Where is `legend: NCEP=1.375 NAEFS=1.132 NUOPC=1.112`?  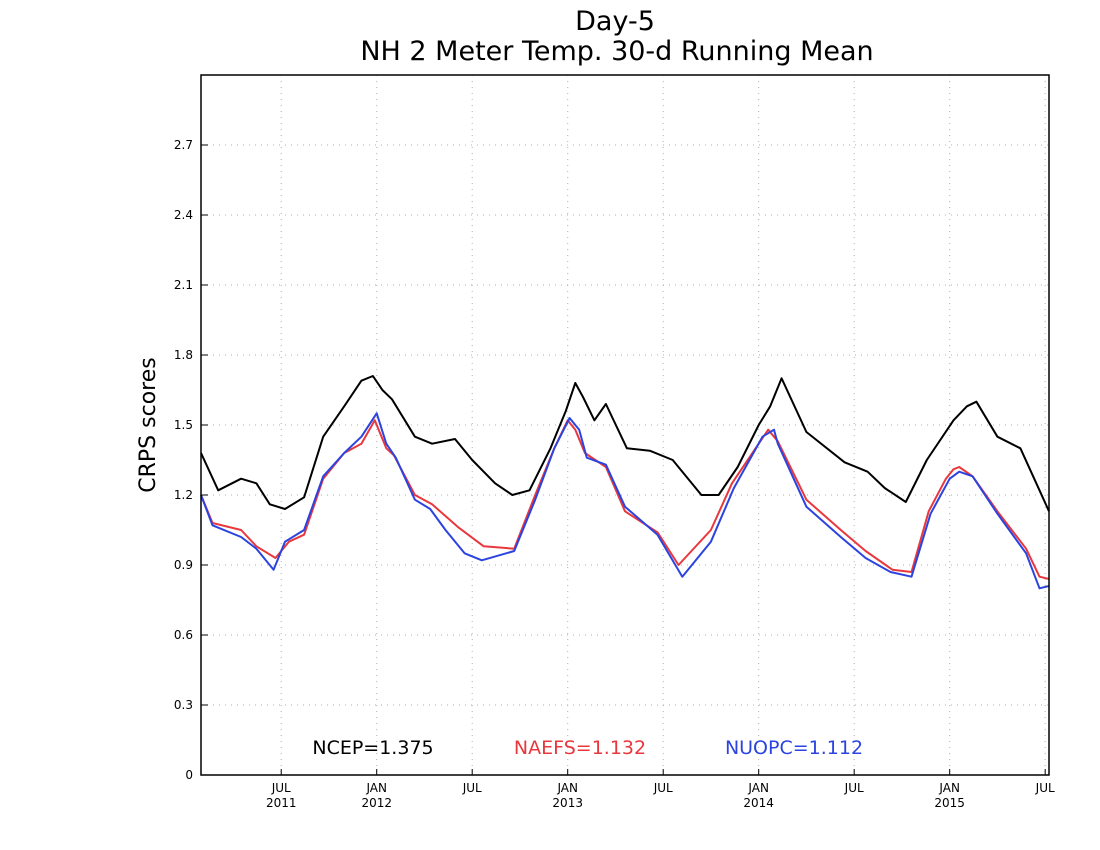
legend: NCEP=1.375 NAEFS=1.132 NUOPC=1.112 is located at coordinates (587, 748).